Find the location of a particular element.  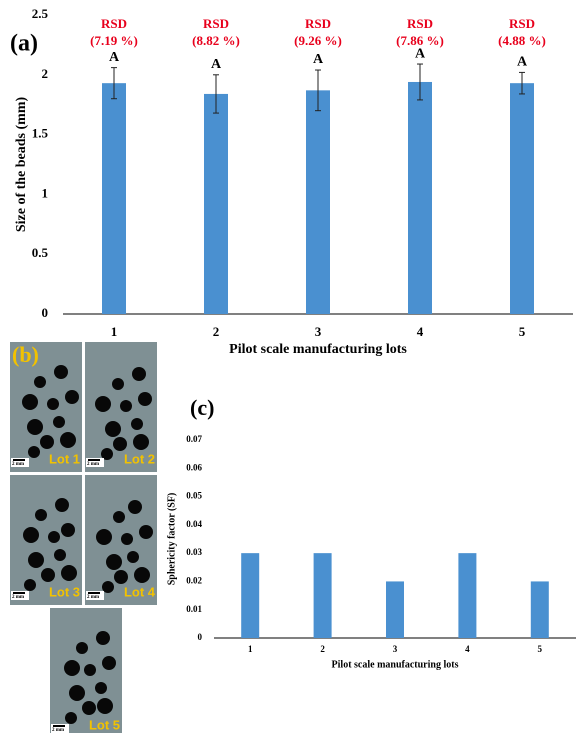

lot-label: Lot 3 is located at coordinates (64, 591).